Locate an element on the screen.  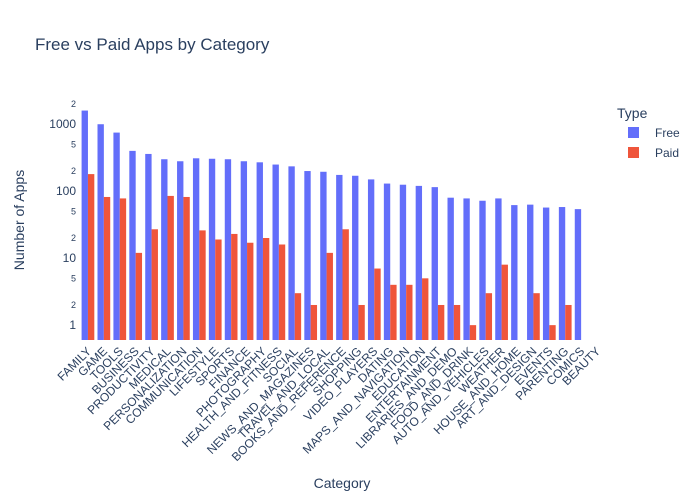
legend-title: Type is located at coordinates (632, 113).